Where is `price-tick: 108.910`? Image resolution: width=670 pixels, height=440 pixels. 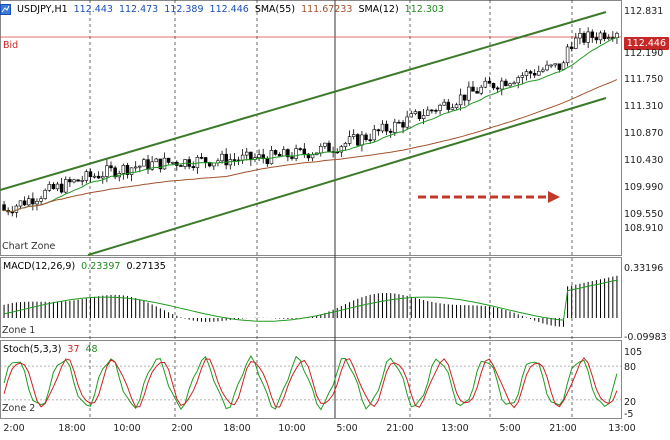
price-tick: 108.910 is located at coordinates (644, 228).